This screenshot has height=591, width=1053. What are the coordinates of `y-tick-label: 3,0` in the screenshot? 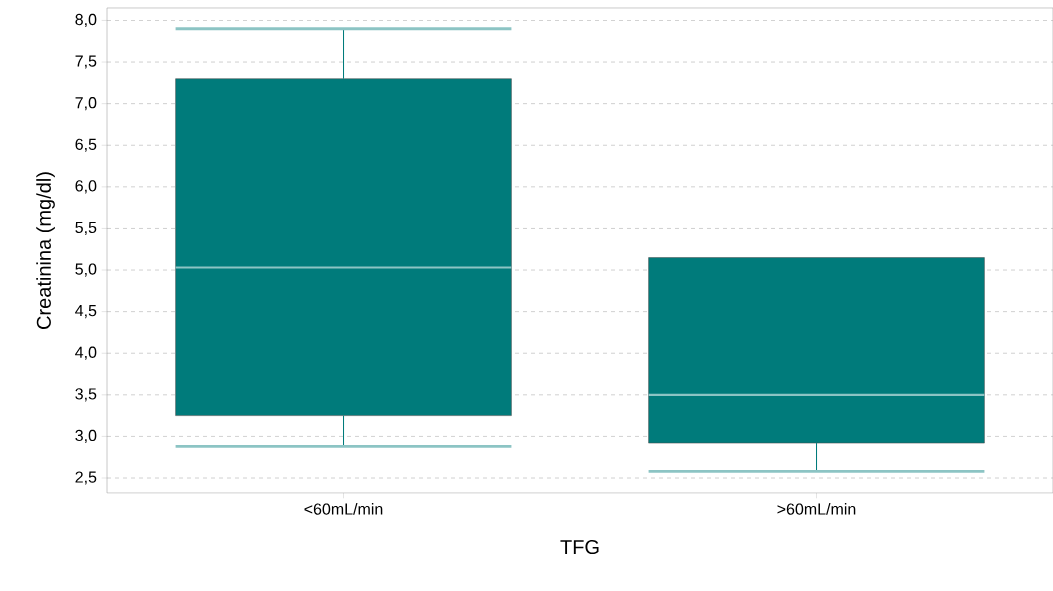 It's located at (86, 436).